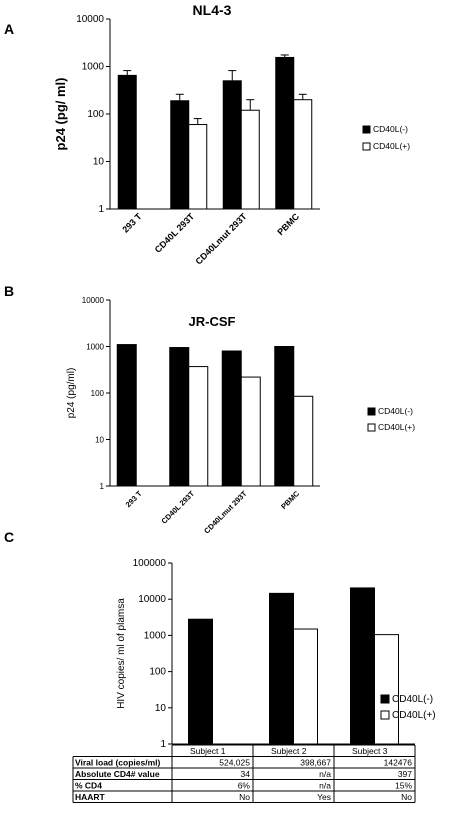  I want to click on y-axis-label: p24 (pg/ml), so click(71, 393).